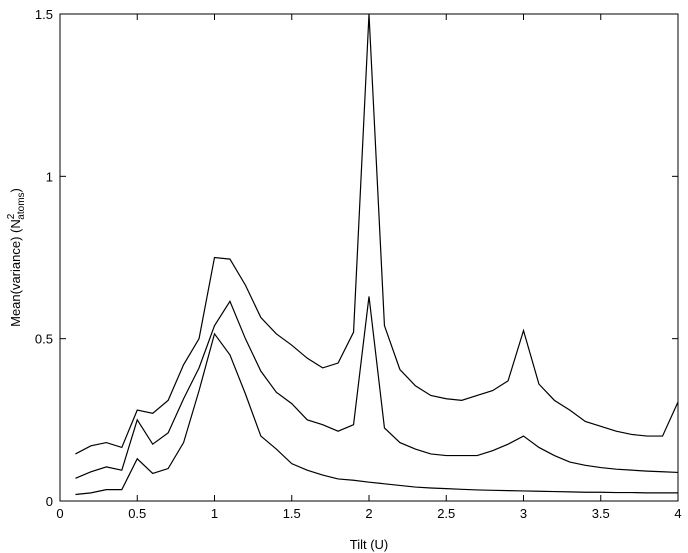  I want to click on y-axis-label-main: Mean(variance) (N, so click(15, 273).